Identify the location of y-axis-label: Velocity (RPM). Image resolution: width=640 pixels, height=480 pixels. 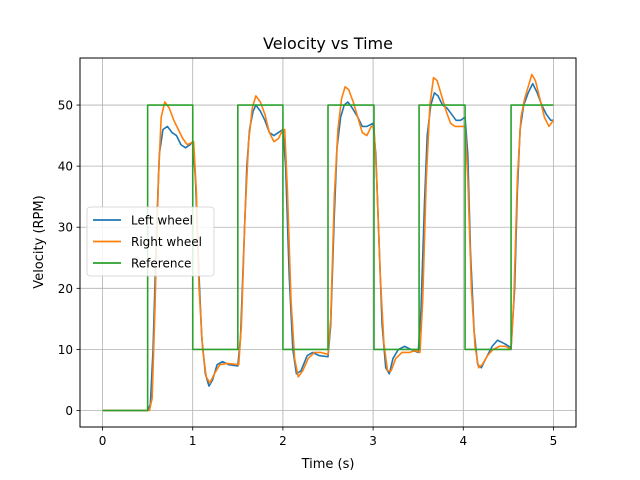
(39, 241).